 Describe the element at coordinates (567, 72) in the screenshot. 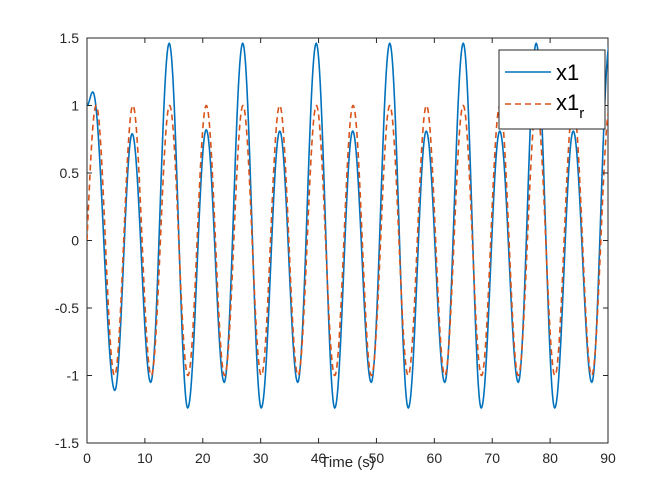

I see `legend-label-x1: x1` at that location.